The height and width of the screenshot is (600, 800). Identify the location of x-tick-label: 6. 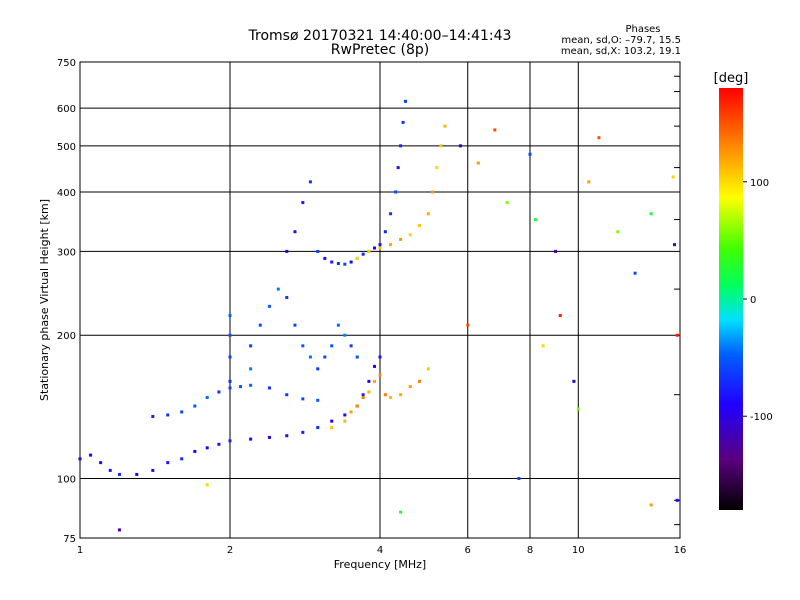
(468, 550).